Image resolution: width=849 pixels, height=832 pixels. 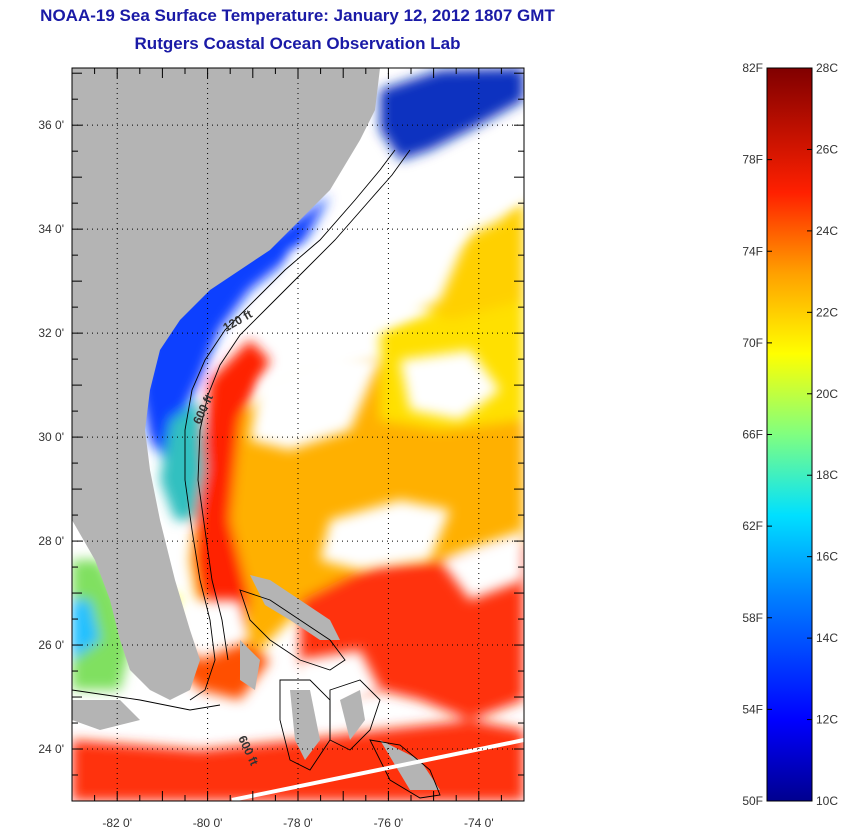 What do you see at coordinates (117, 823) in the screenshot?
I see `lon-label: -82 0'` at bounding box center [117, 823].